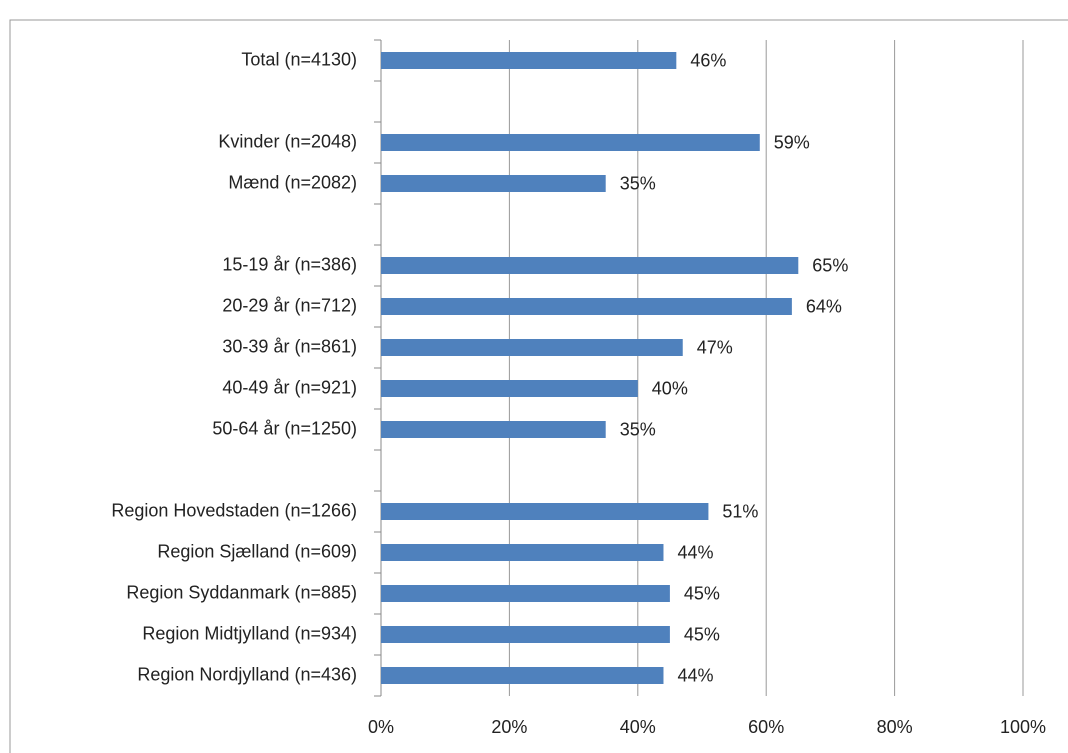 The image size is (1068, 753). What do you see at coordinates (1023, 727) in the screenshot?
I see `x-tick-label: 100%` at bounding box center [1023, 727].